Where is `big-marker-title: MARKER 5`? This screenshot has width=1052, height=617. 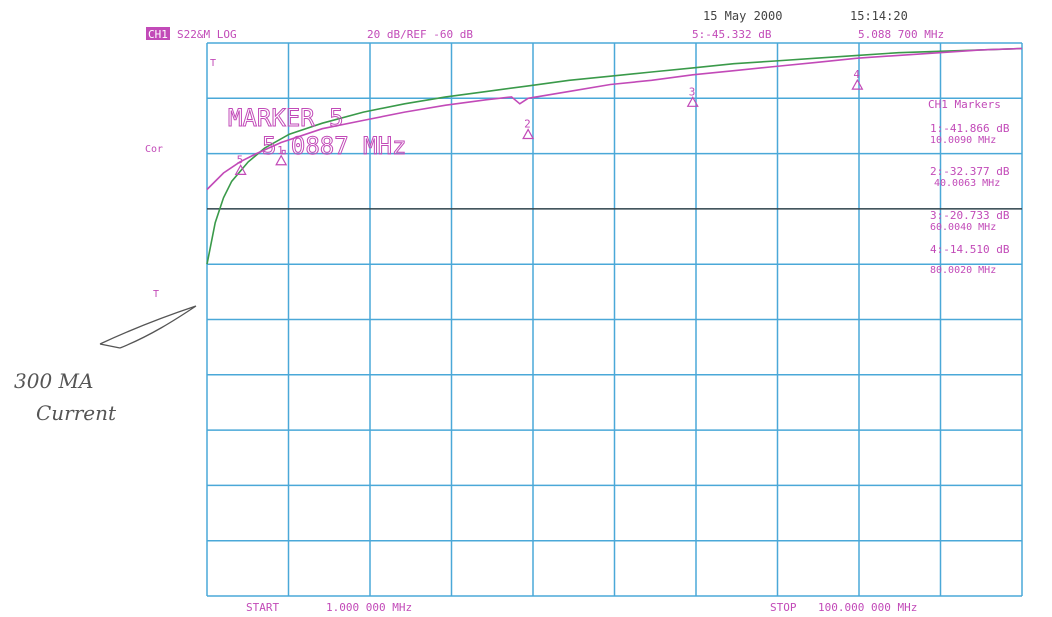
big-marker-title: MARKER 5 is located at coordinates (286, 118).